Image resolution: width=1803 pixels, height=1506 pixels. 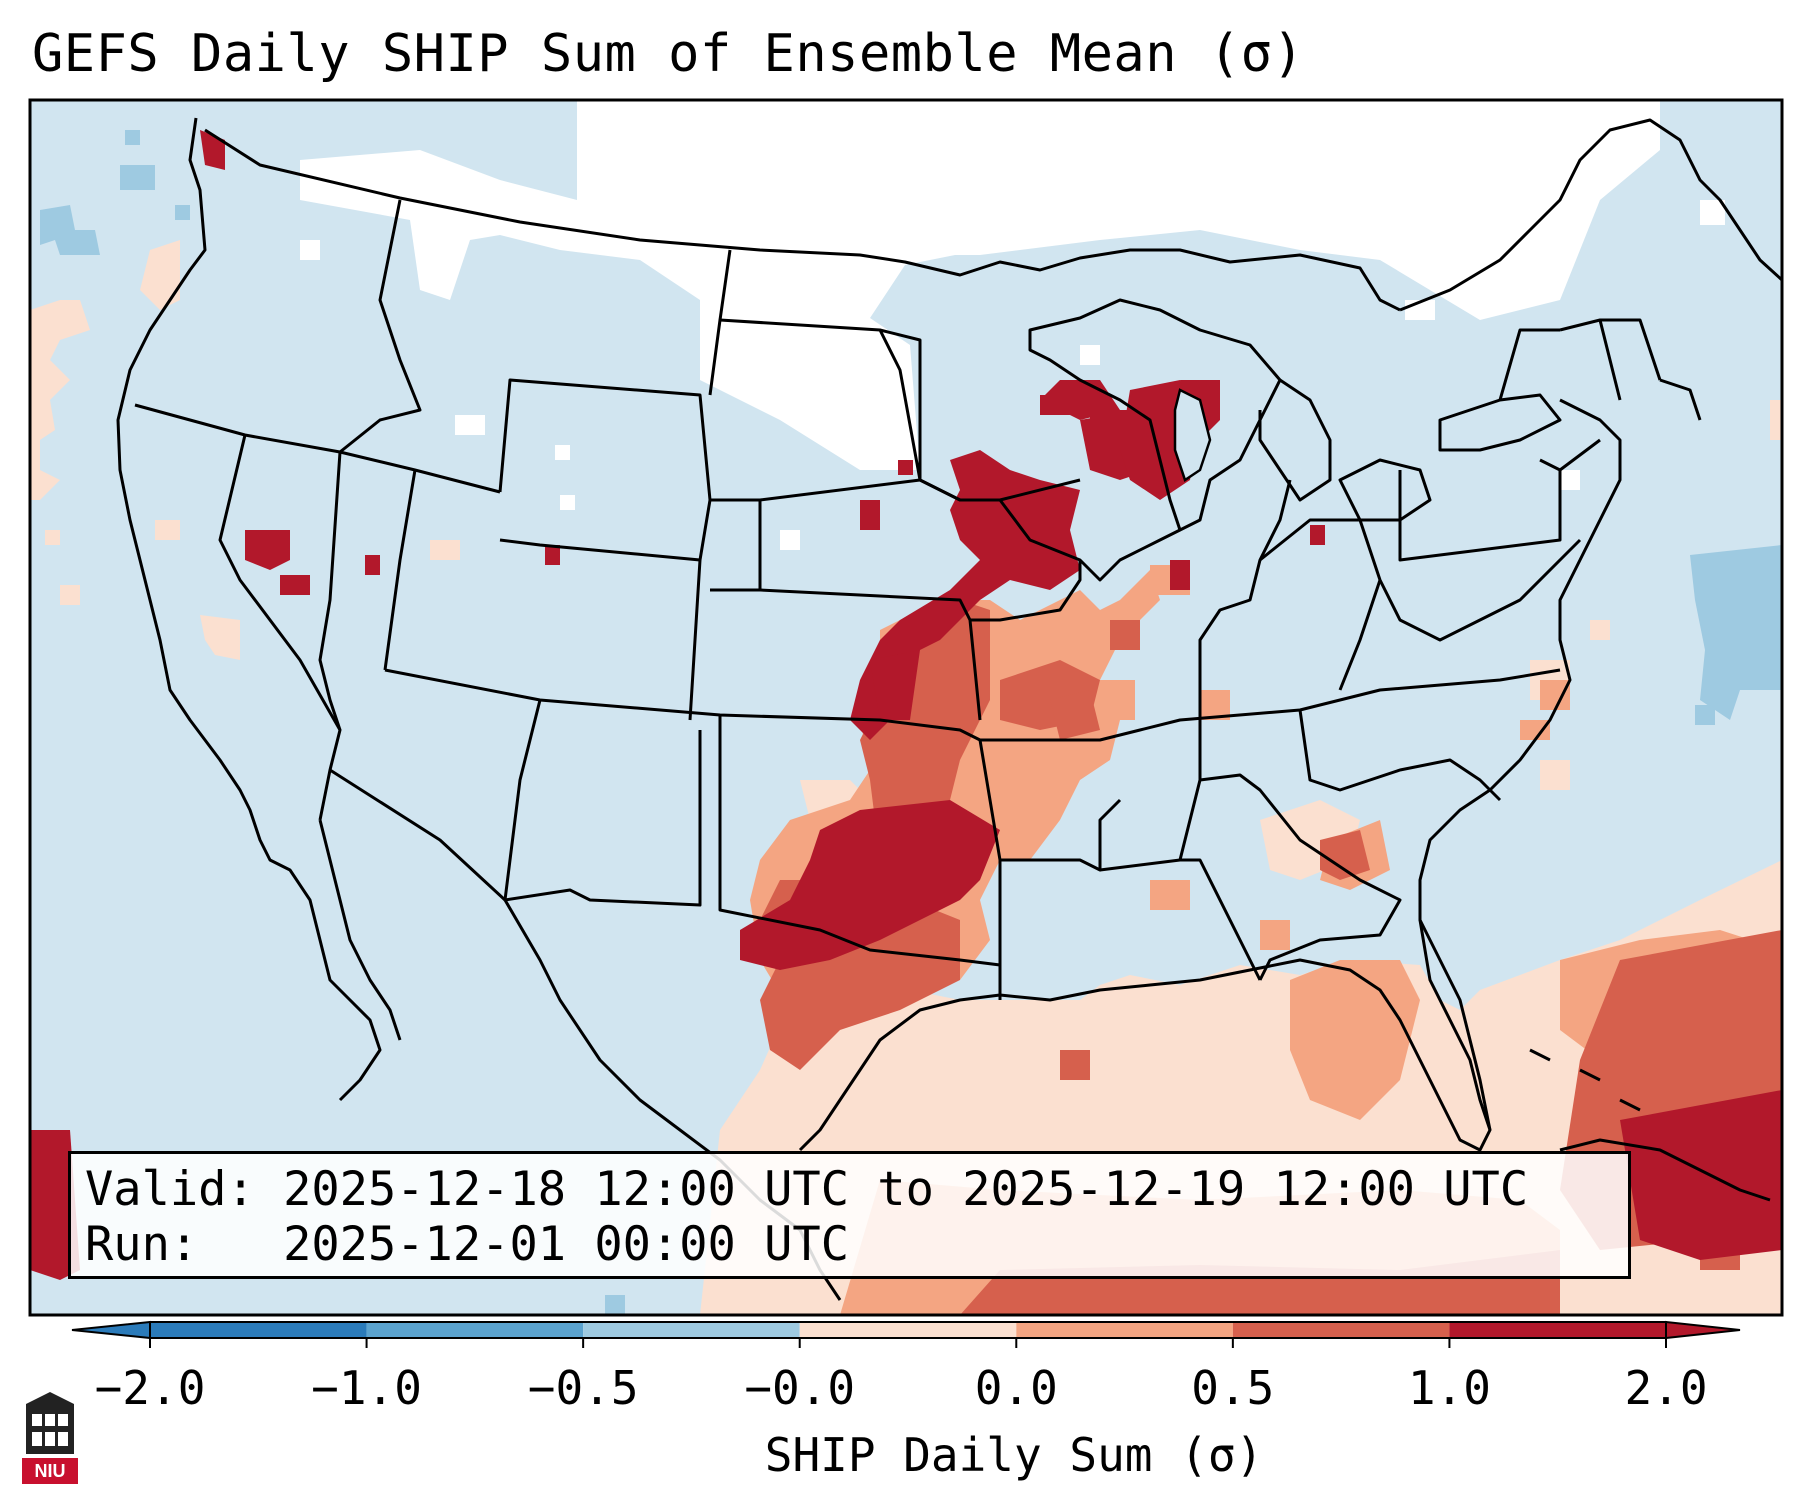 I want to click on lake-fills, so click(x=1192, y=435).